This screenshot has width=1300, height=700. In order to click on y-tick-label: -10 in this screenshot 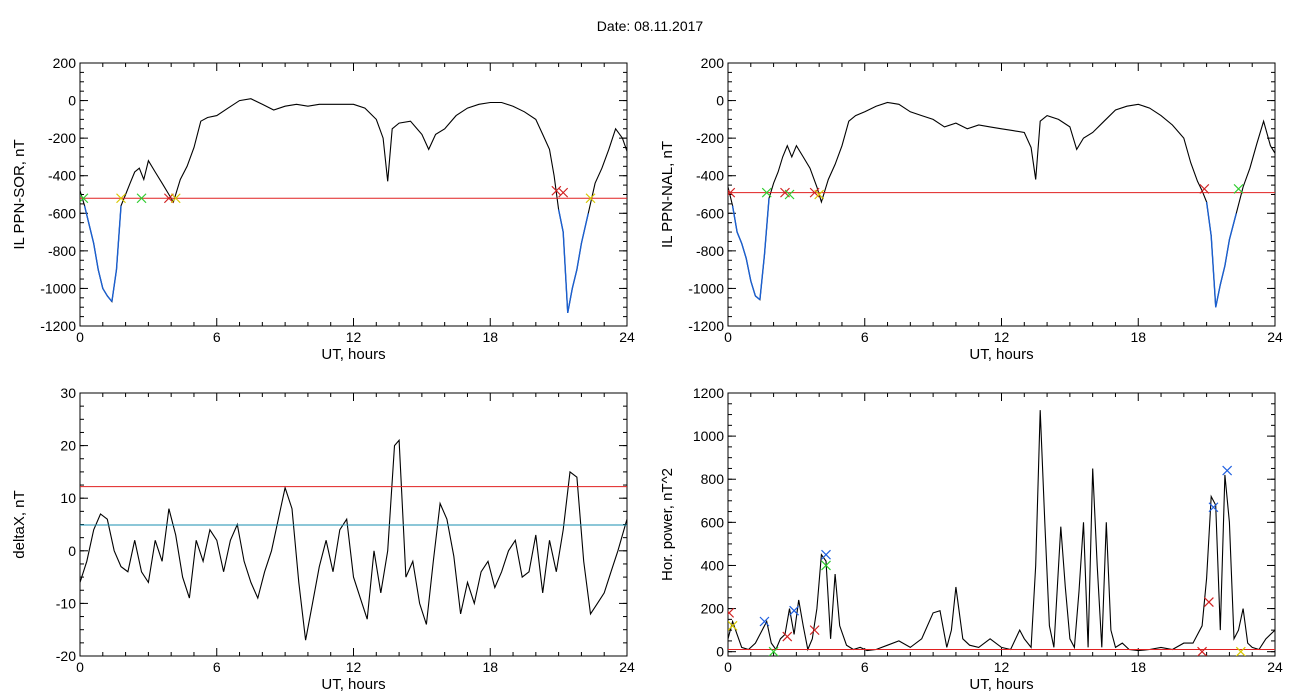, I will do `click(66, 603)`.